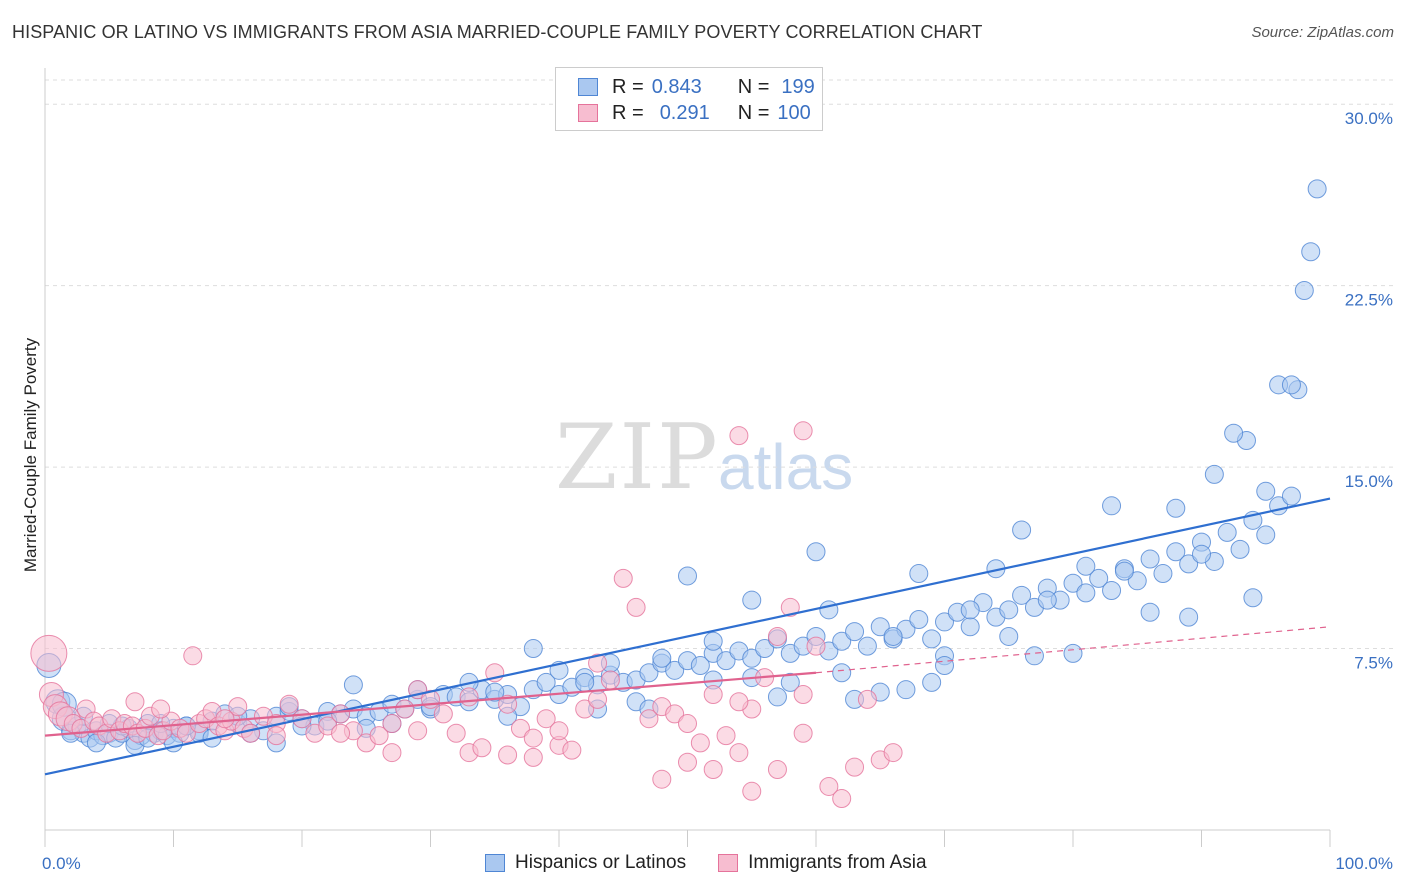  I want to click on y-tick-label: 22.5%, so click(1369, 300).